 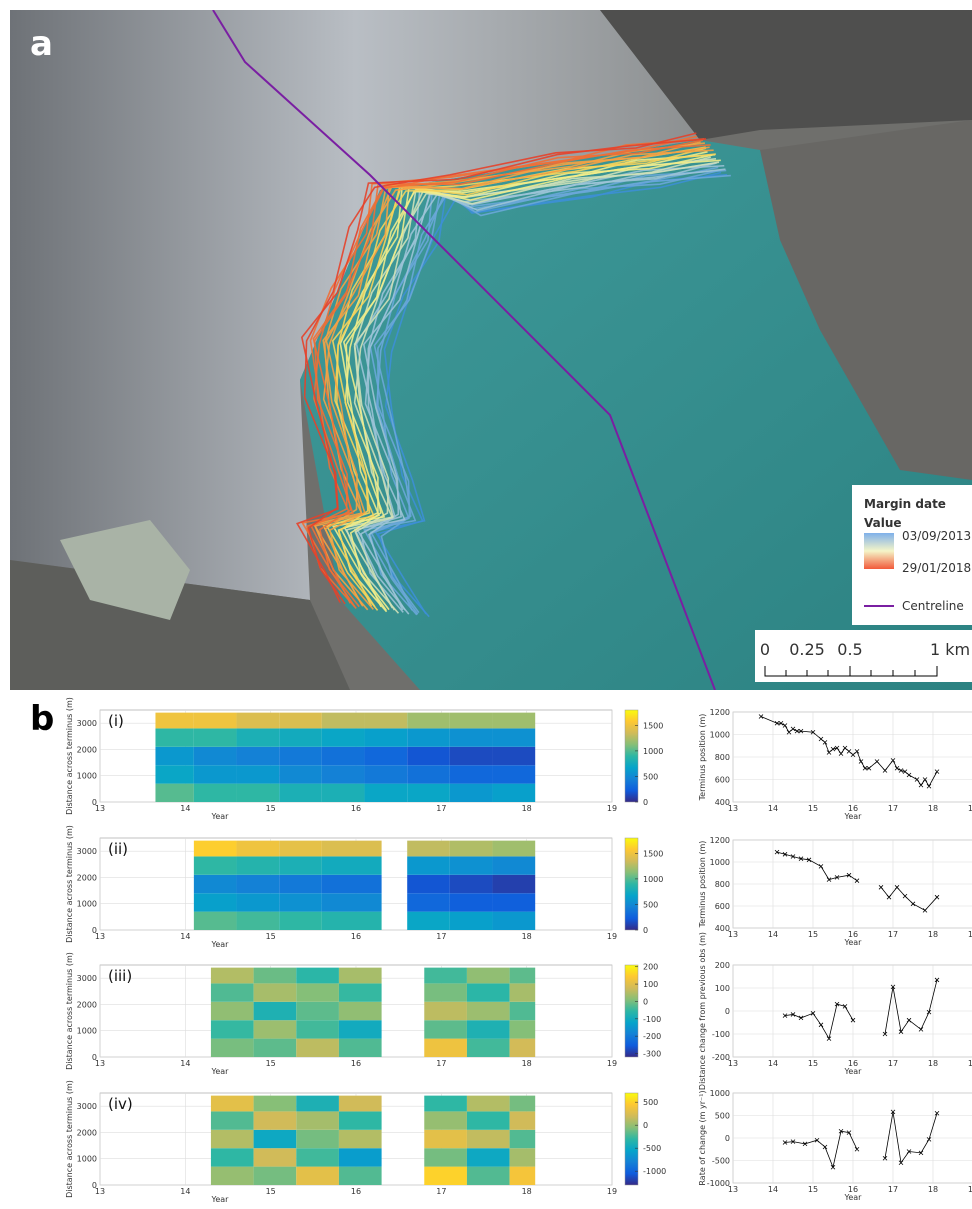 I want to click on x-axis-label: Year, so click(x=220, y=816).